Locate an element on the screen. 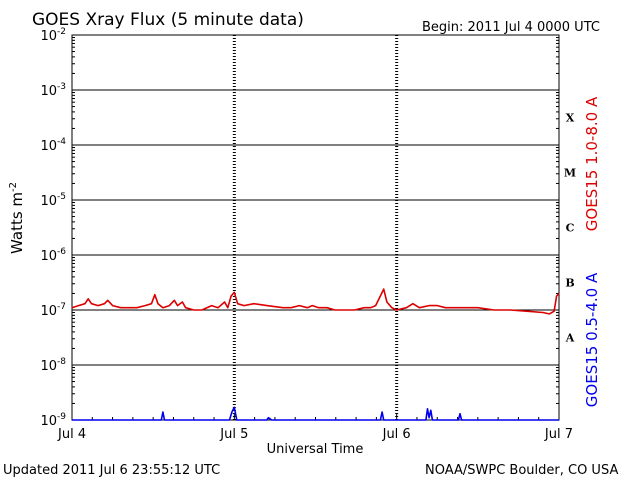  series-short-channel-line is located at coordinates (315, 413).